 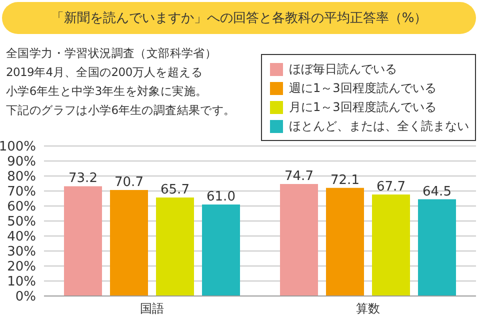 What do you see at coordinates (21, 177) in the screenshot?
I see `y-tick-label: 80%` at bounding box center [21, 177].